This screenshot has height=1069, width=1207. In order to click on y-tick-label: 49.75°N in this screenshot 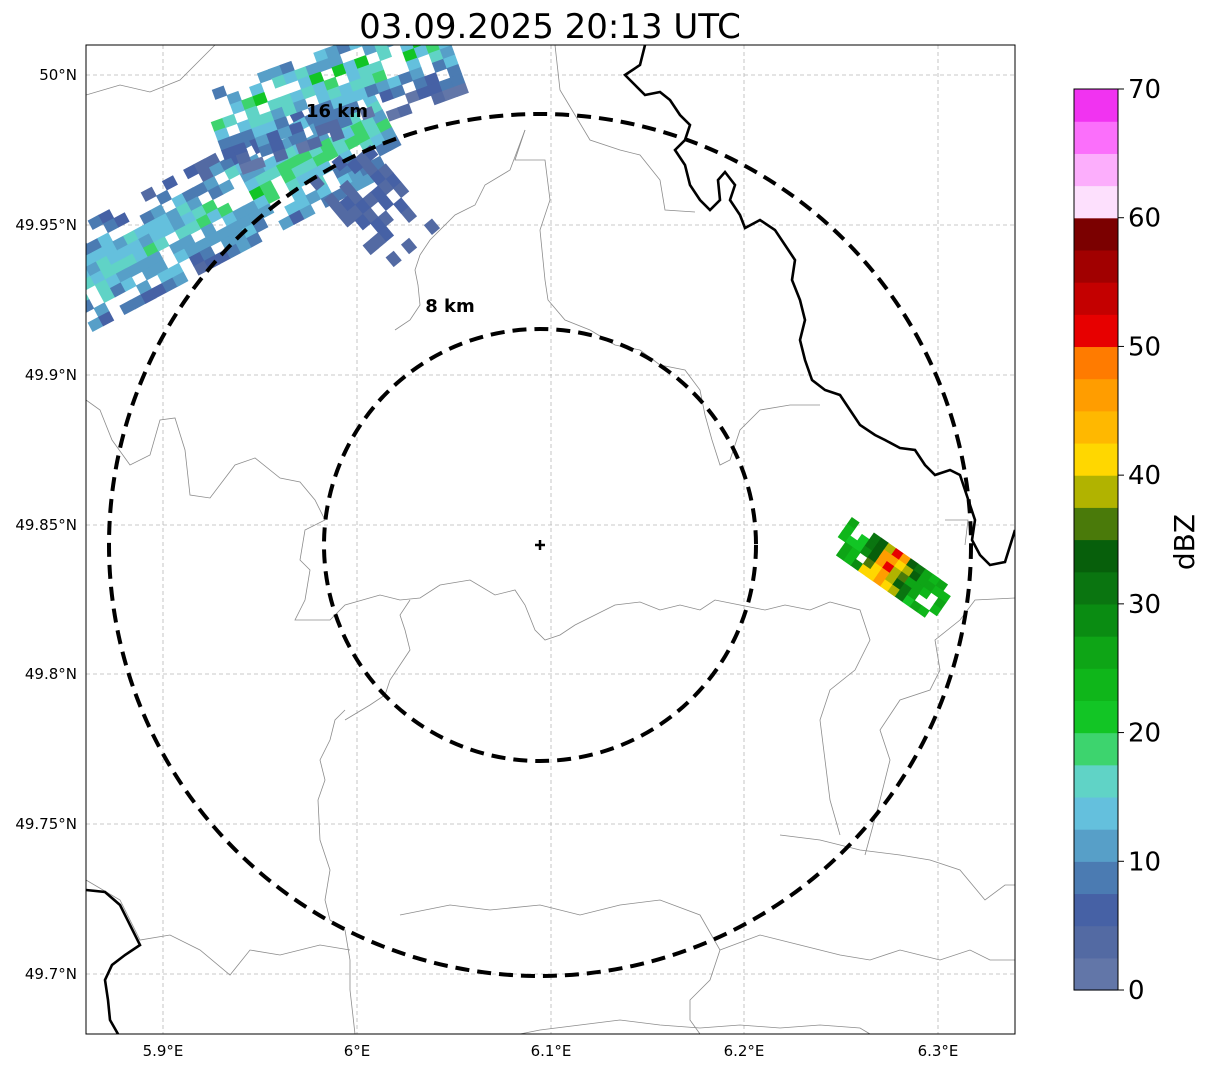, I will do `click(46, 824)`.